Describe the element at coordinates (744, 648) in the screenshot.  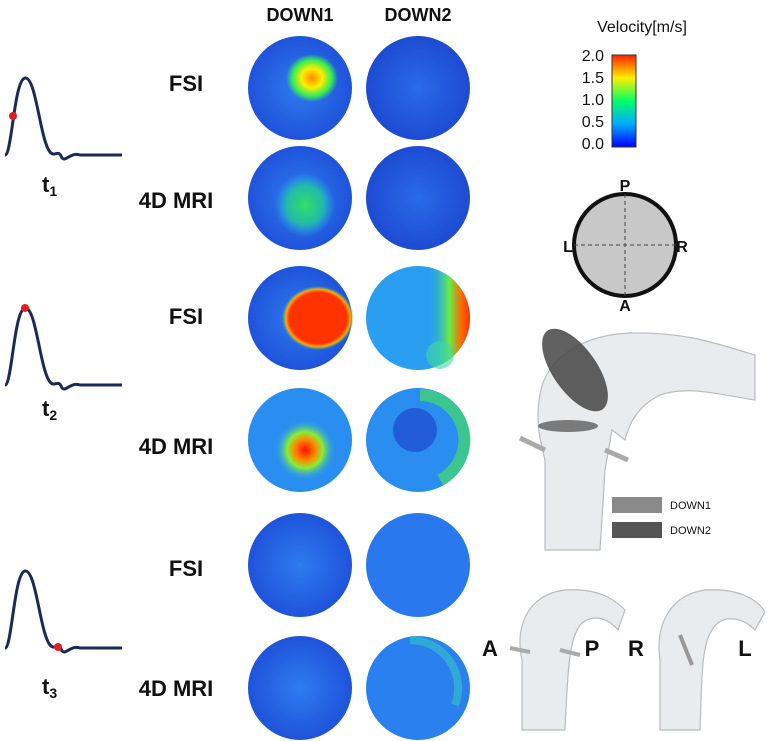
I see `view-label: L` at that location.